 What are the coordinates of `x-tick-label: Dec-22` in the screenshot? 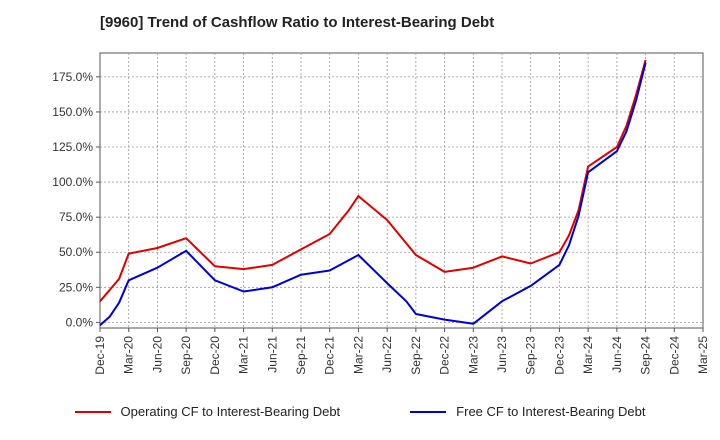 It's located at (445, 355).